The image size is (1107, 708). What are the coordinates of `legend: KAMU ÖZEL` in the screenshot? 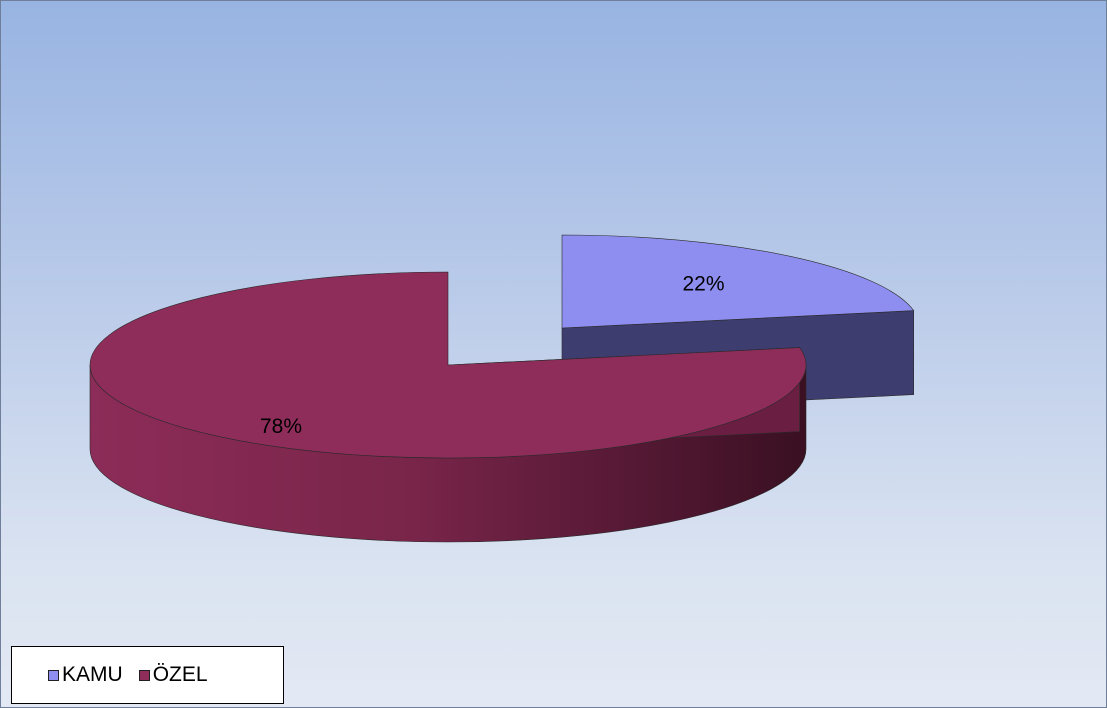 It's located at (147, 675).